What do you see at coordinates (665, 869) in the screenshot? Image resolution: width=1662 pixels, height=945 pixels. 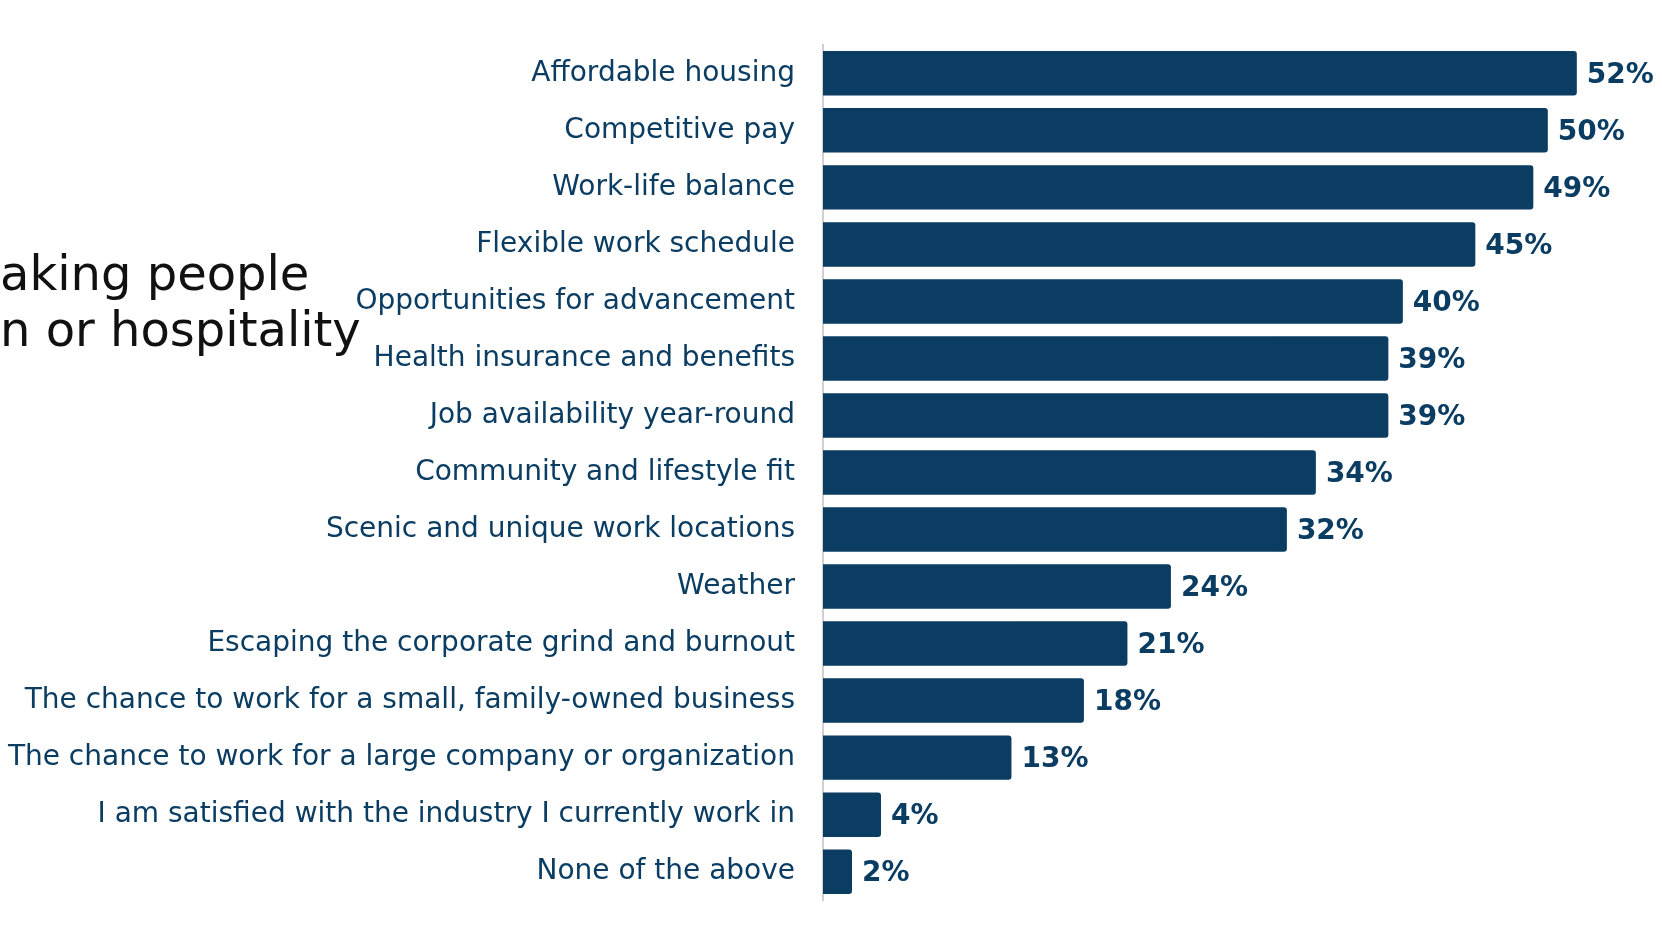 I see `y-tick-label: None of the above` at bounding box center [665, 869].